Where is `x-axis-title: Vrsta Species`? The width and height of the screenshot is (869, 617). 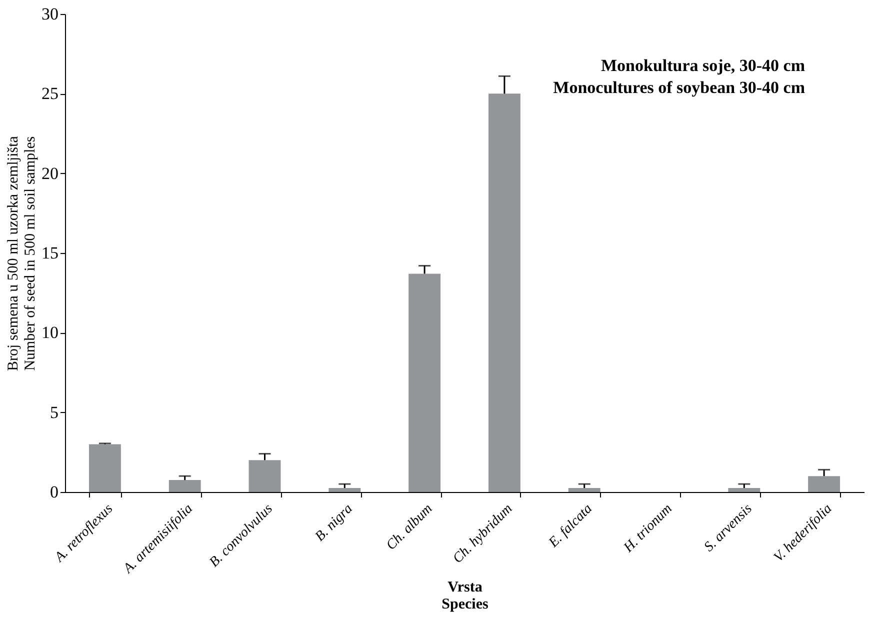
x-axis-title: Vrsta Species is located at coordinates (465, 596).